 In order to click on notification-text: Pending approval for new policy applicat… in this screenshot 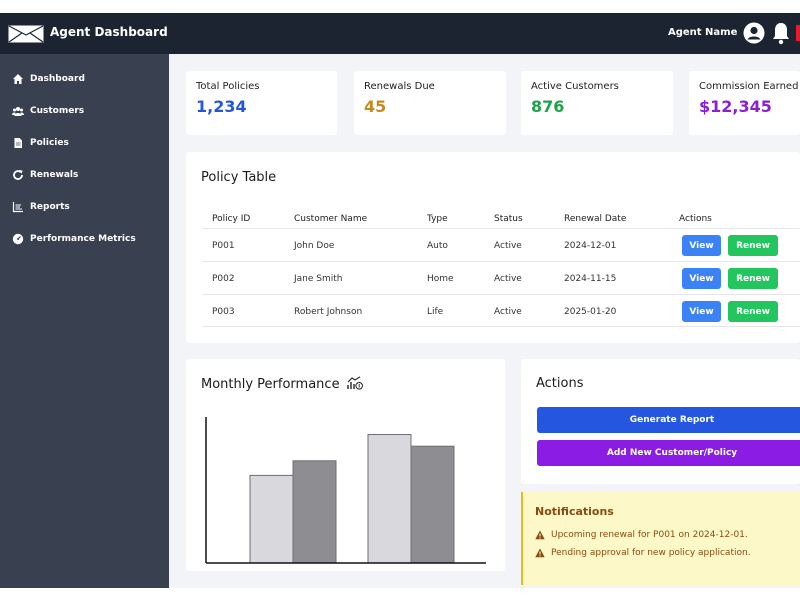, I will do `click(651, 553)`.